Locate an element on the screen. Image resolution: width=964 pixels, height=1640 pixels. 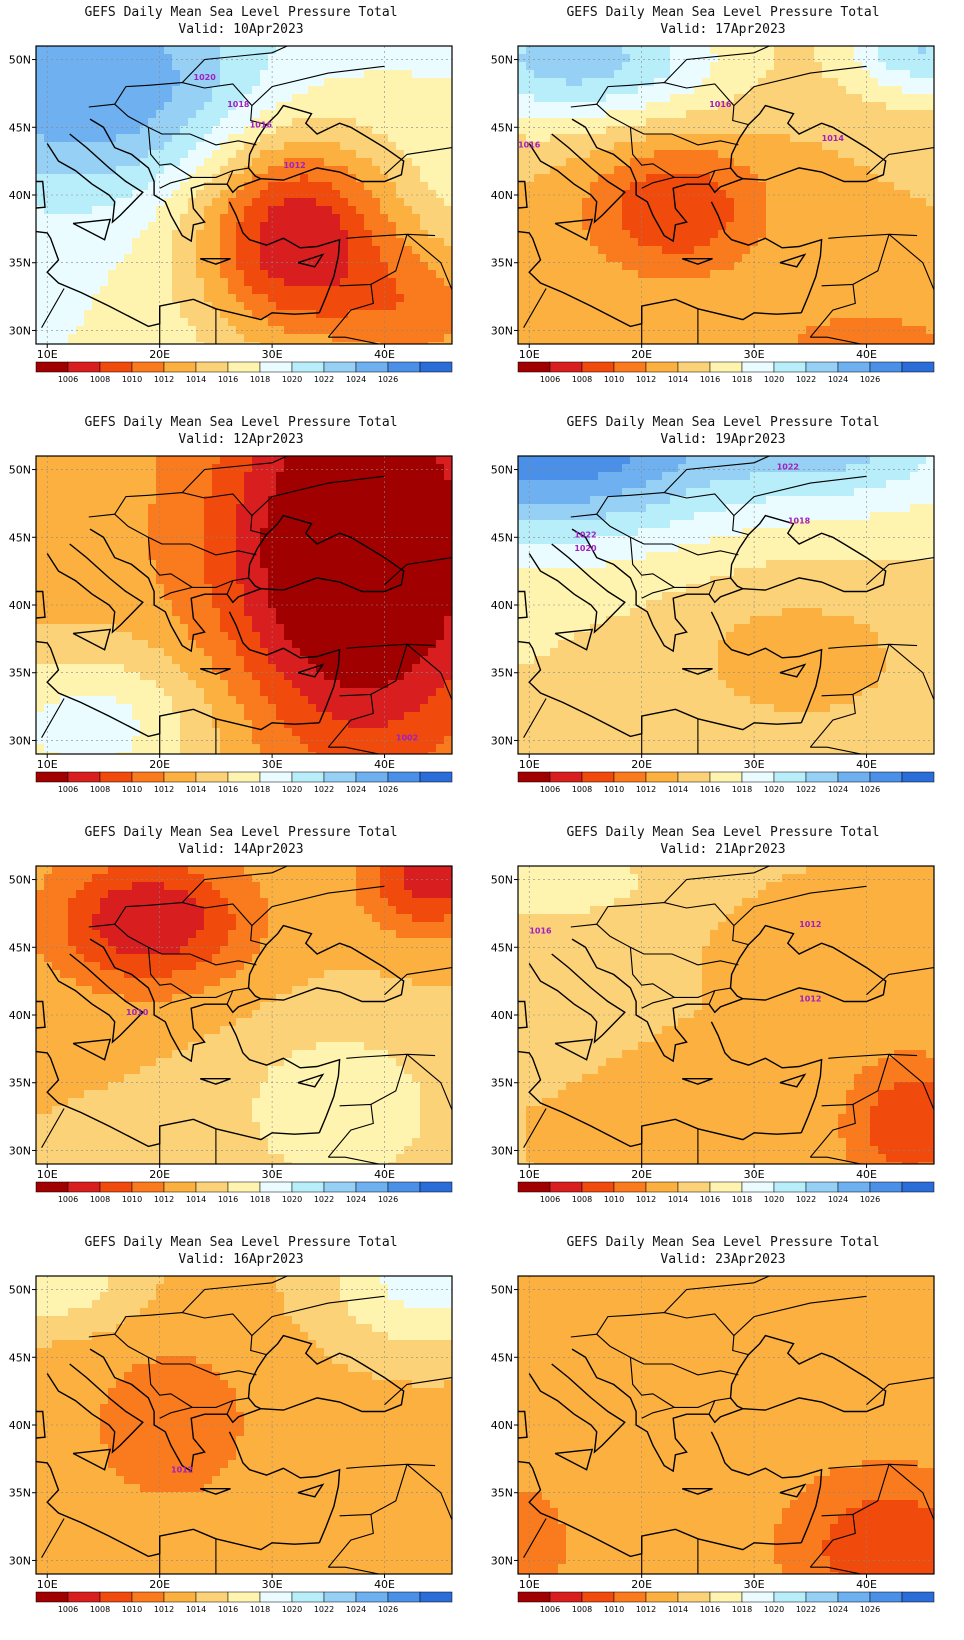
panel-valid-date: Valid: 16Apr2023 is located at coordinates (241, 1259).